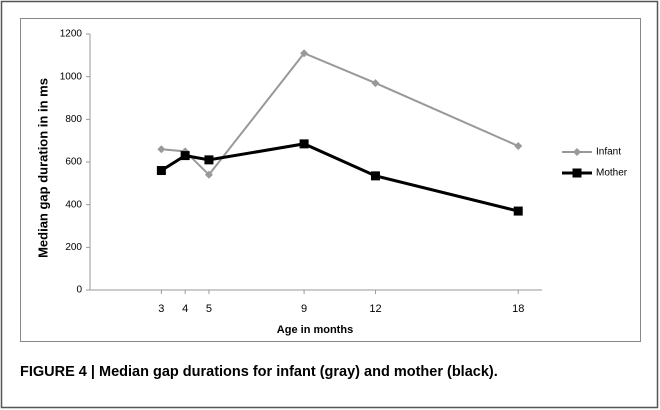 The height and width of the screenshot is (410, 660). I want to click on y-tick-label: 200, so click(73, 247).